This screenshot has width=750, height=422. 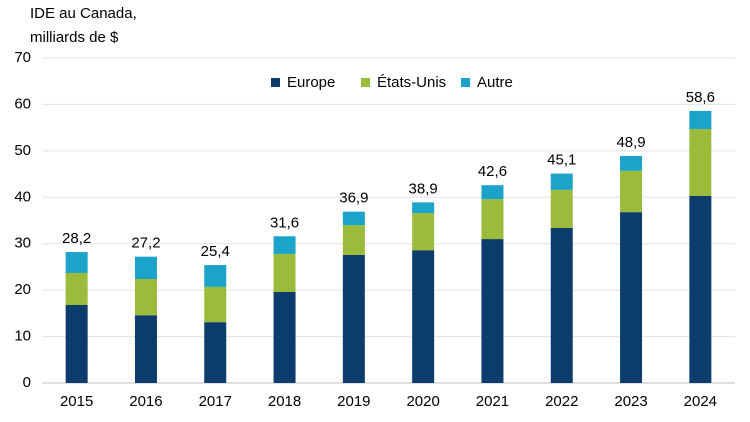 What do you see at coordinates (83, 13) in the screenshot?
I see `y-axis-title: IDE au Canada,` at bounding box center [83, 13].